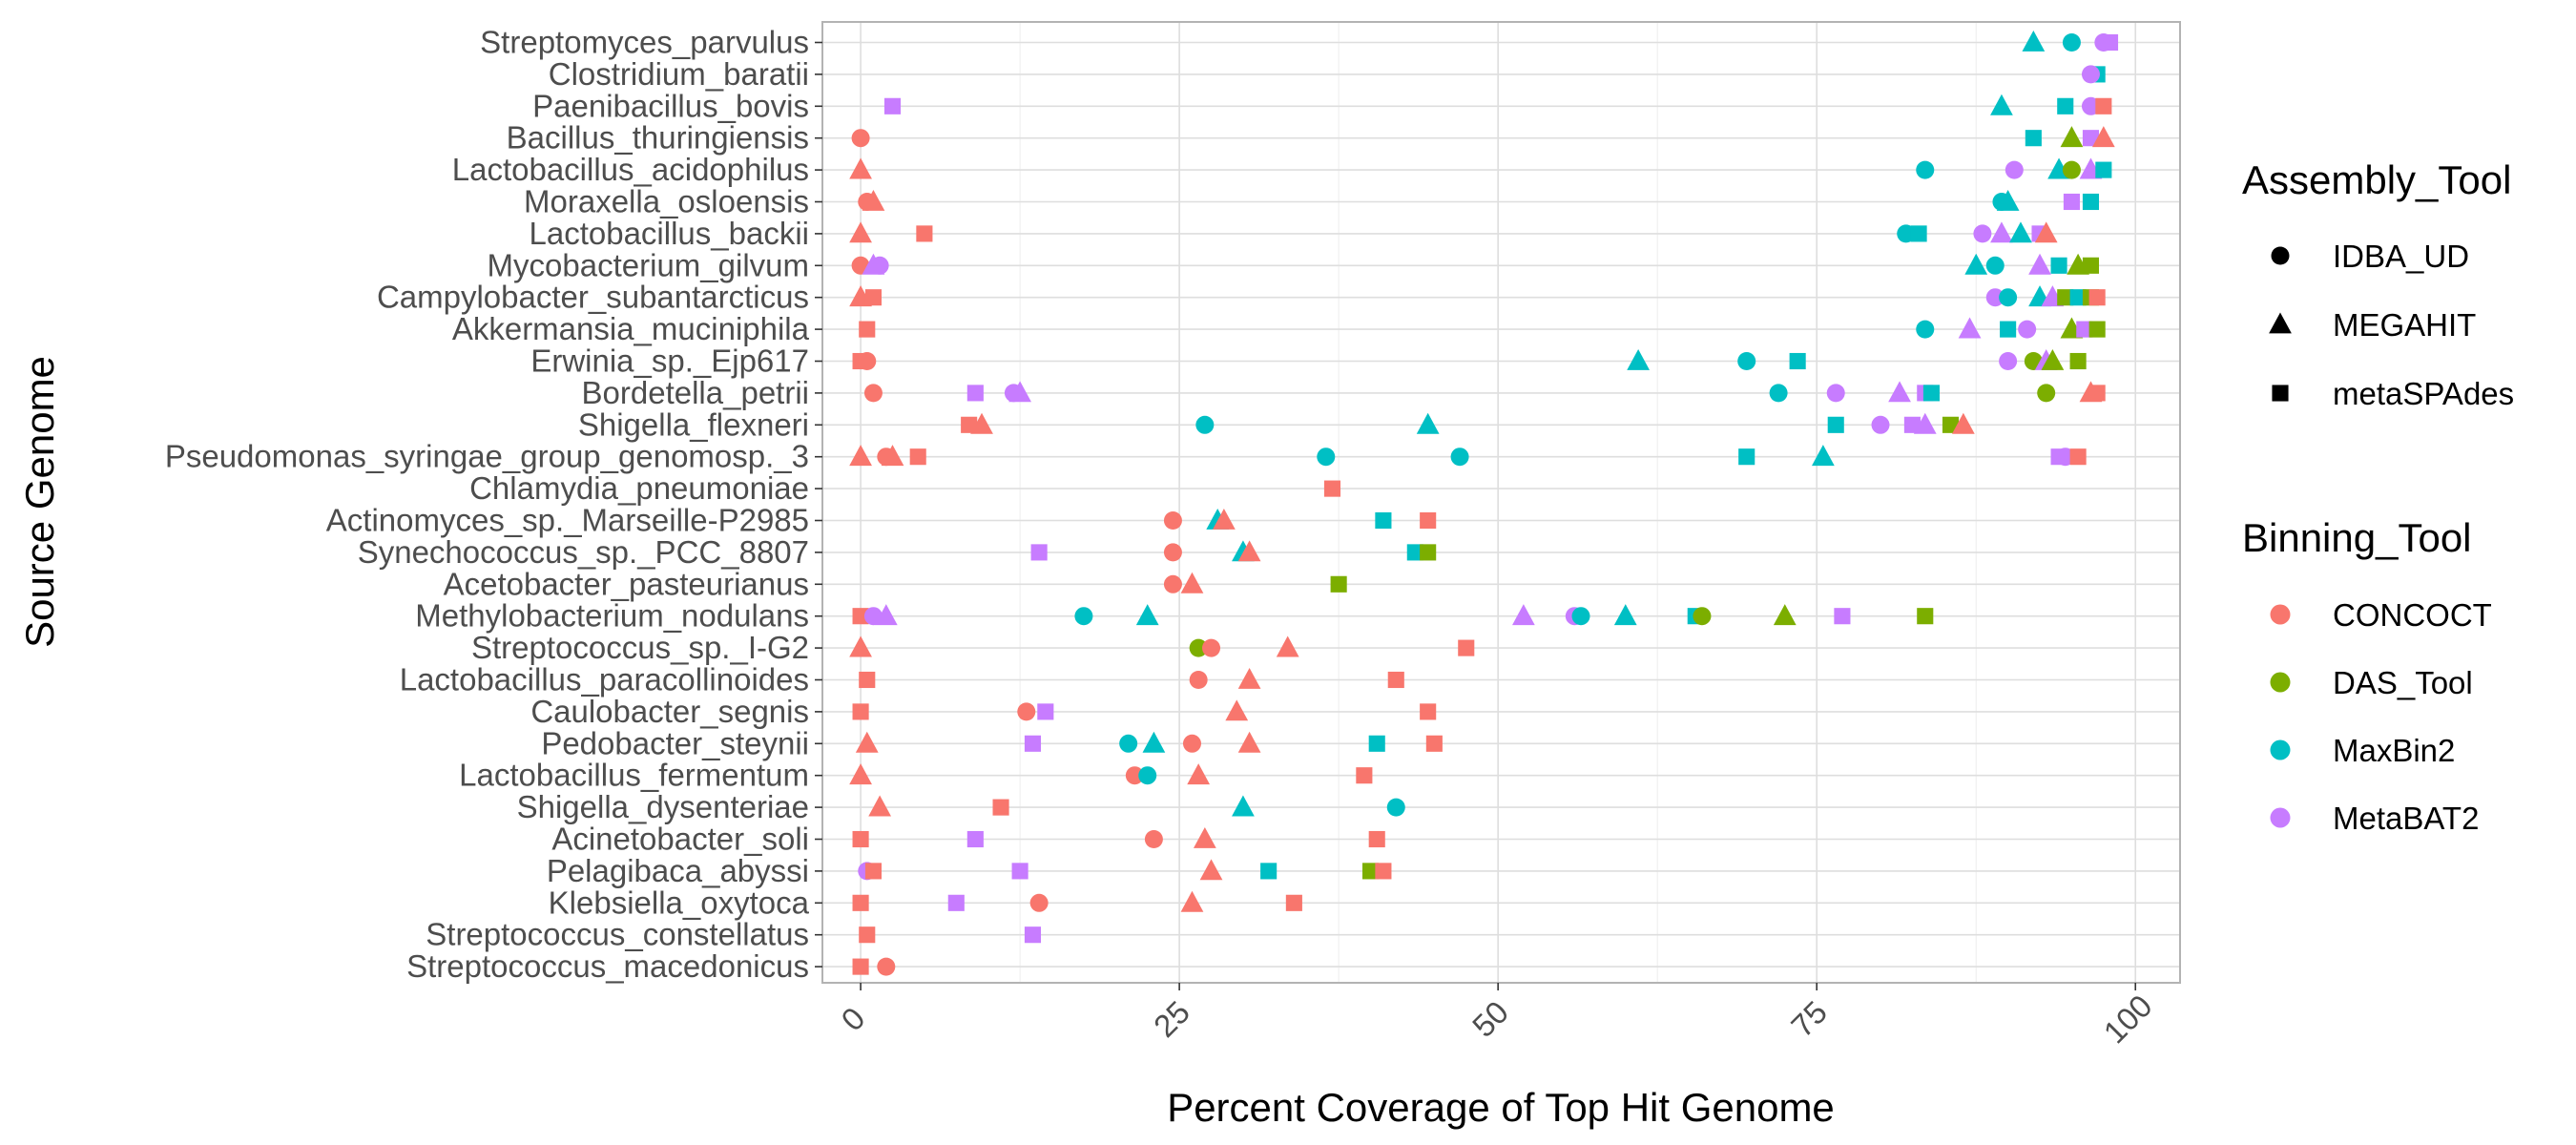 The image size is (2576, 1145). I want to click on legend-key-circle-icon, so click(2280, 256).